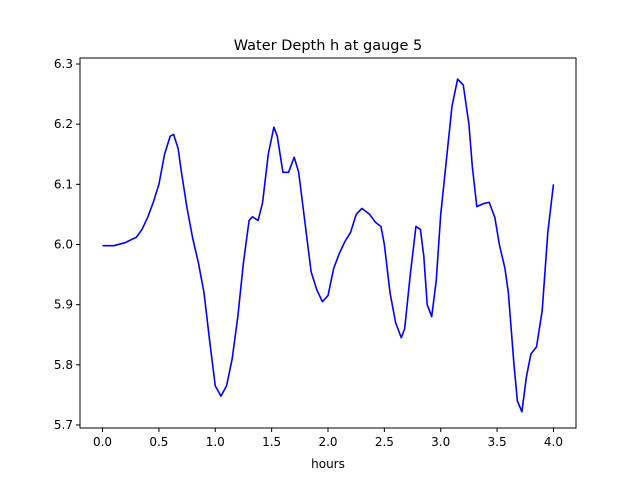 The height and width of the screenshot is (480, 640). What do you see at coordinates (158, 442) in the screenshot?
I see `x-tick-label: 0.5` at bounding box center [158, 442].